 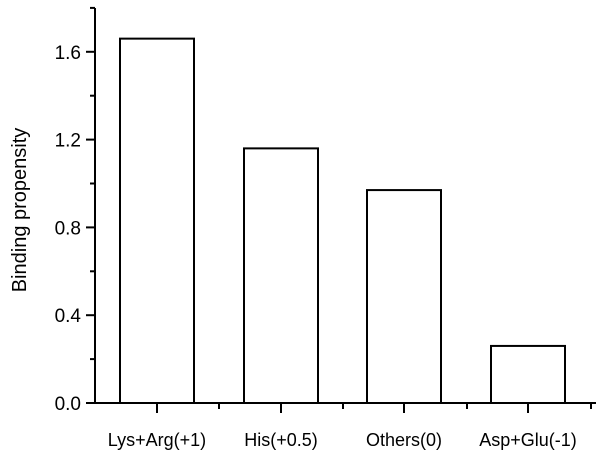 I want to click on x-ticks-layer: Lys+Arg(+1) His(+0.5) Others(0) Asp+Glu(-1), so click(x=350, y=426).